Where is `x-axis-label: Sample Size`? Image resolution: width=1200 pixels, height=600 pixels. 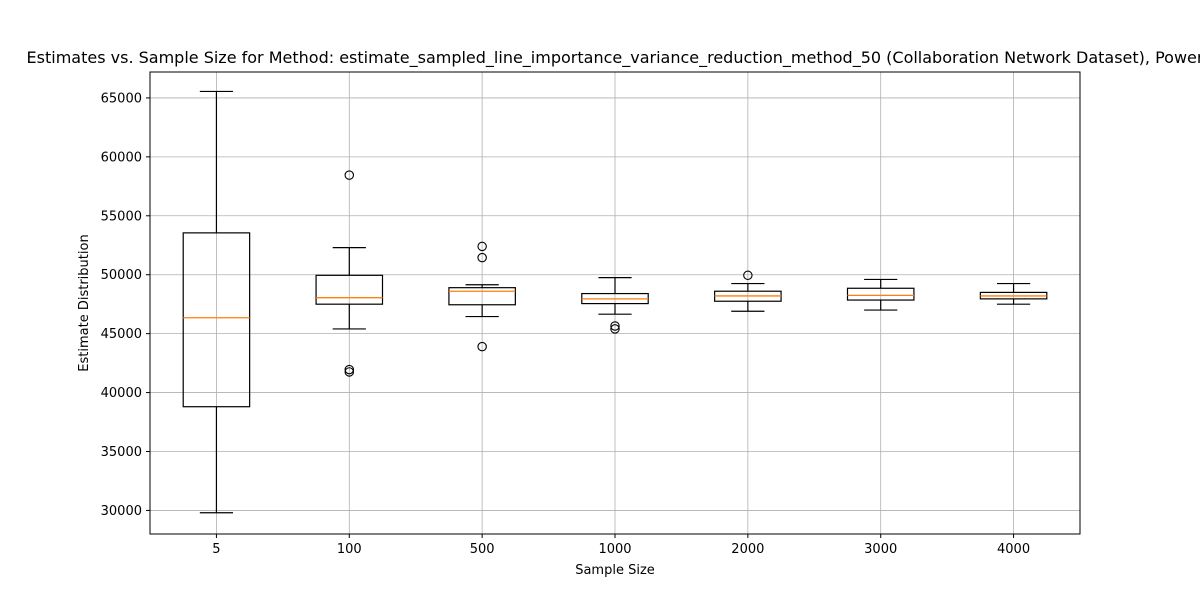 x-axis-label: Sample Size is located at coordinates (615, 570).